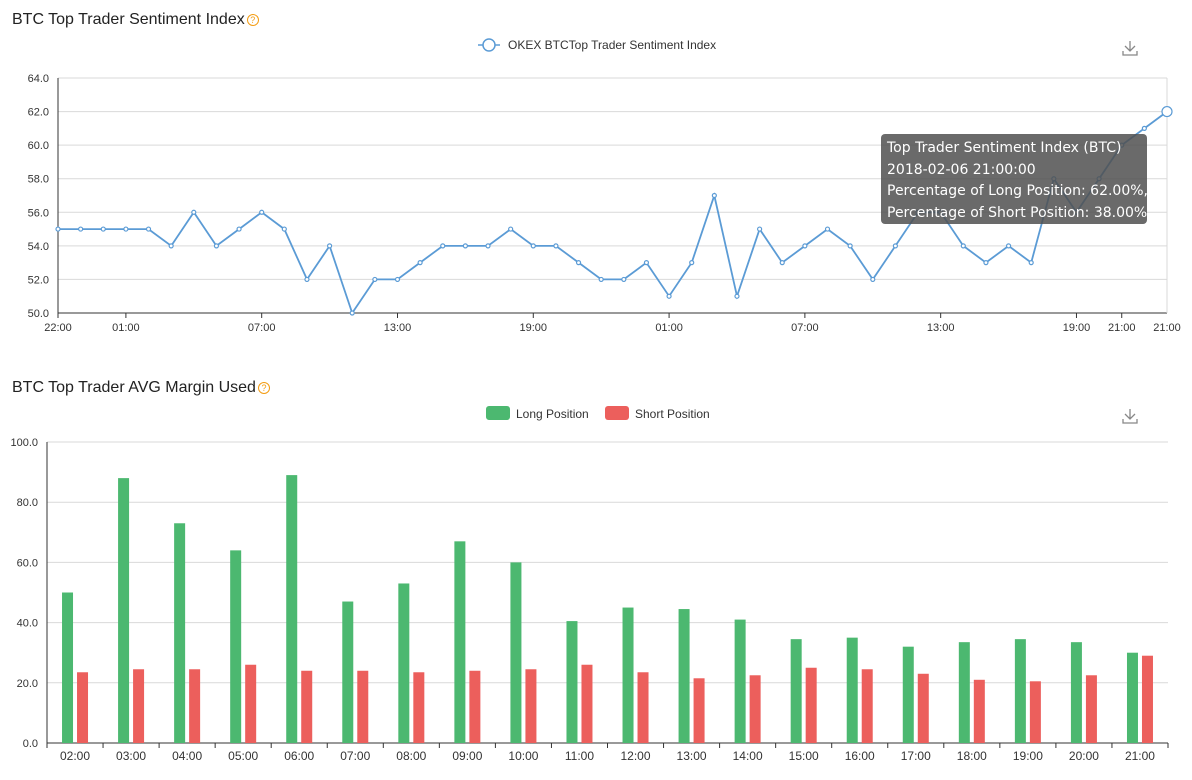  I want to click on x-tick-label: 15:00, so click(804, 756).